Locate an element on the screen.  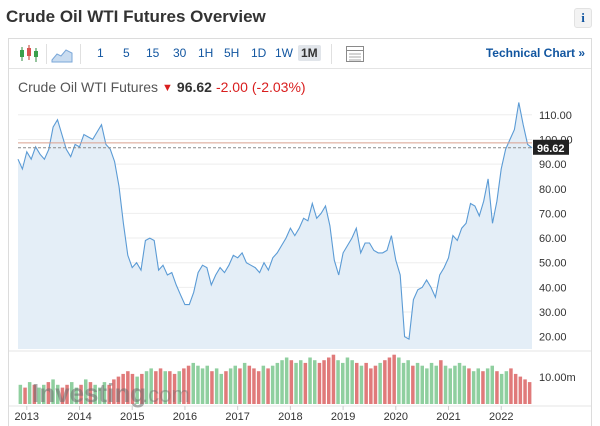
y-tick-label: 30.00 is located at coordinates (553, 313).